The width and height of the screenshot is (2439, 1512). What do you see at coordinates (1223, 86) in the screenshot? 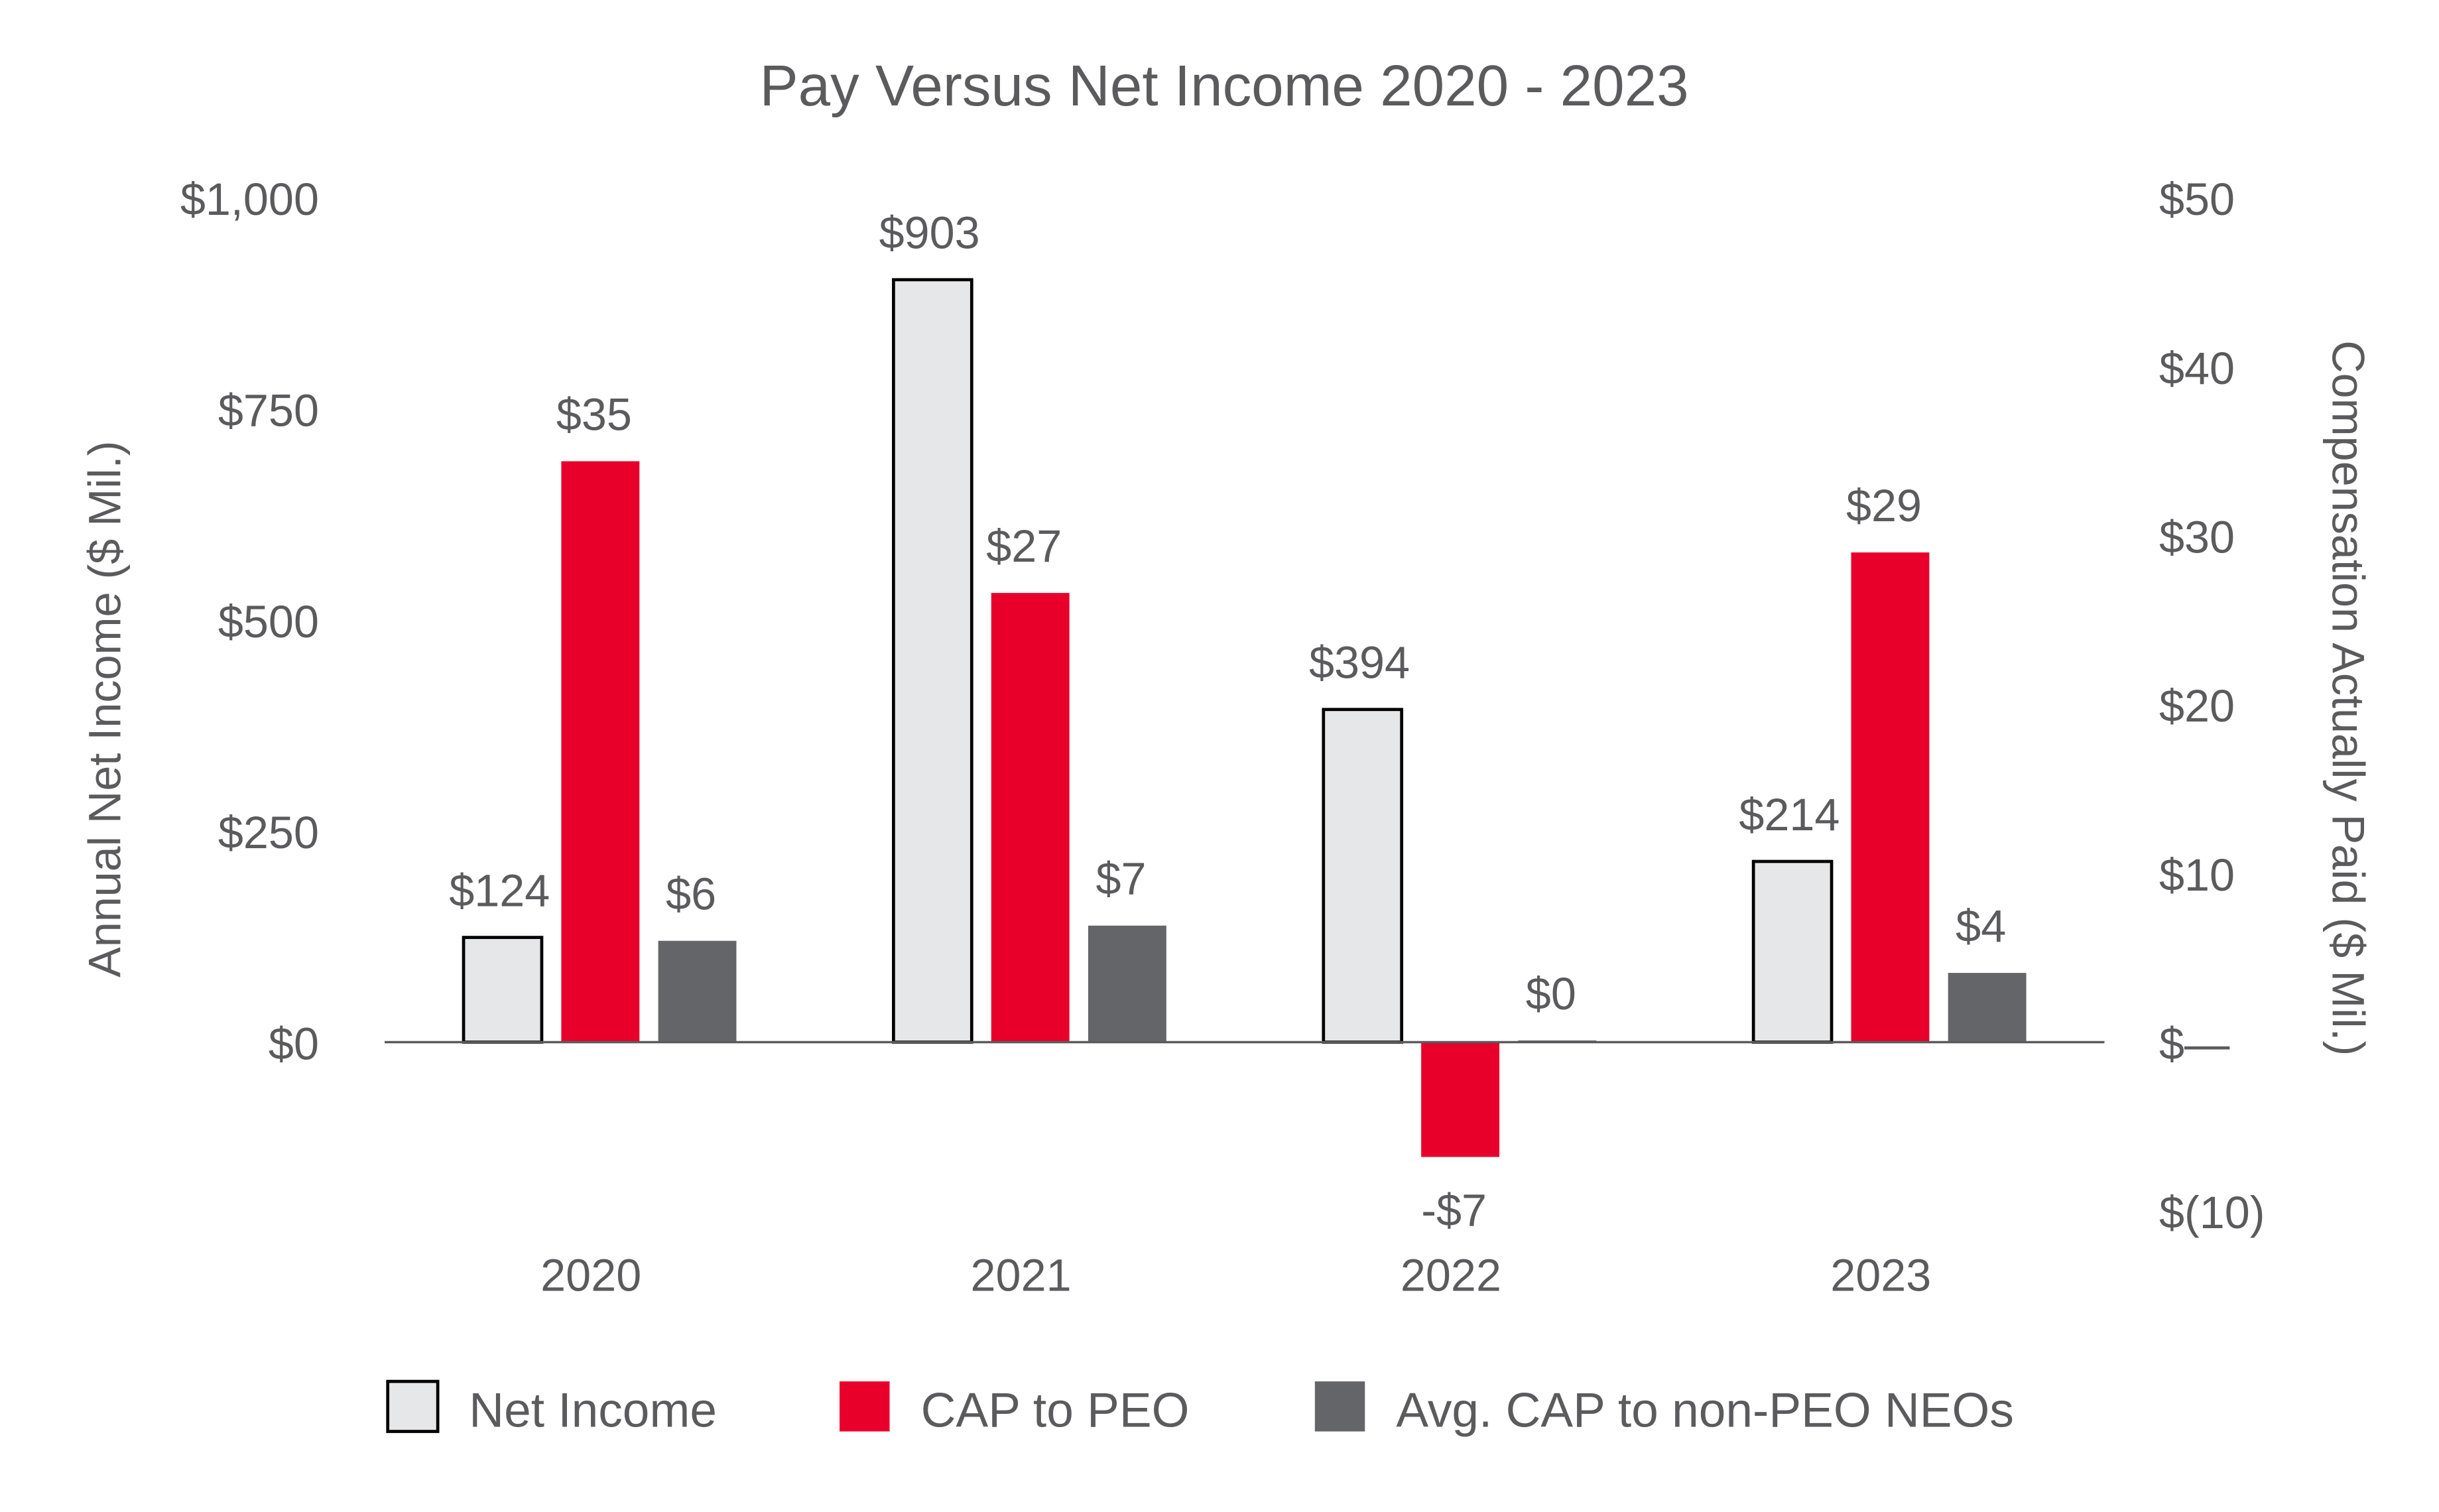
I see `chart-title: Pay Versus Net Income 2020 - 2023` at bounding box center [1223, 86].